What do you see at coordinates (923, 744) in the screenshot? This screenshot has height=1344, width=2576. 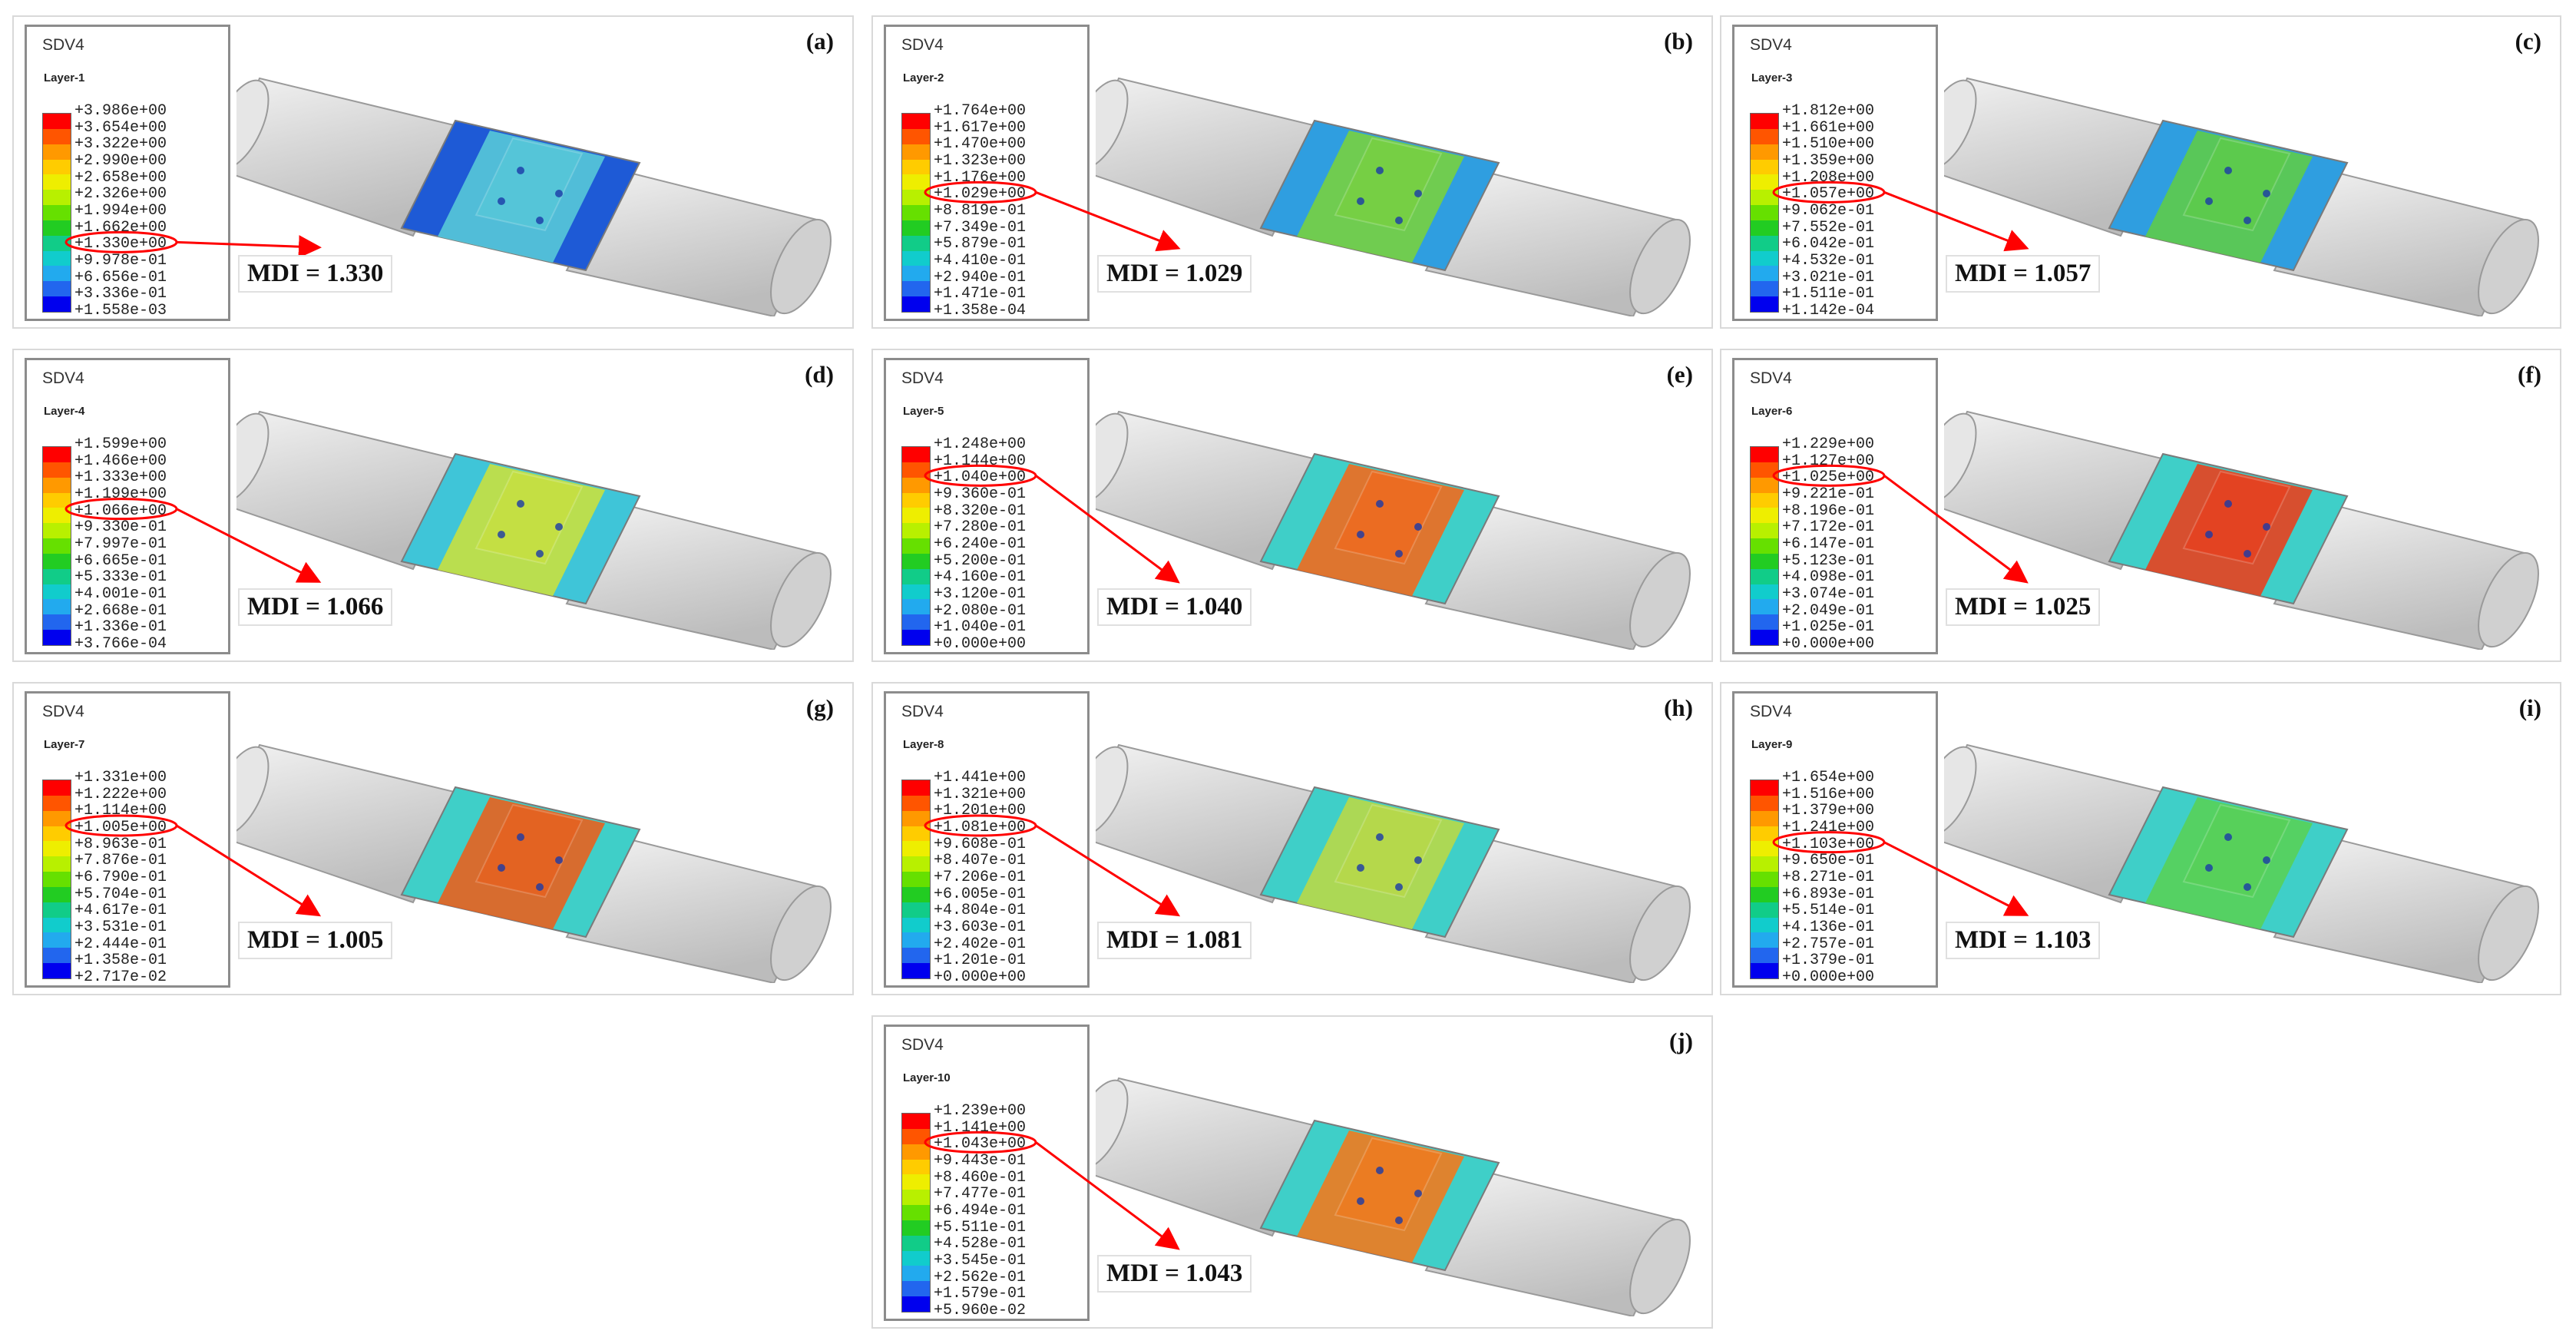 I see `legend-layer-name: Layer-8` at bounding box center [923, 744].